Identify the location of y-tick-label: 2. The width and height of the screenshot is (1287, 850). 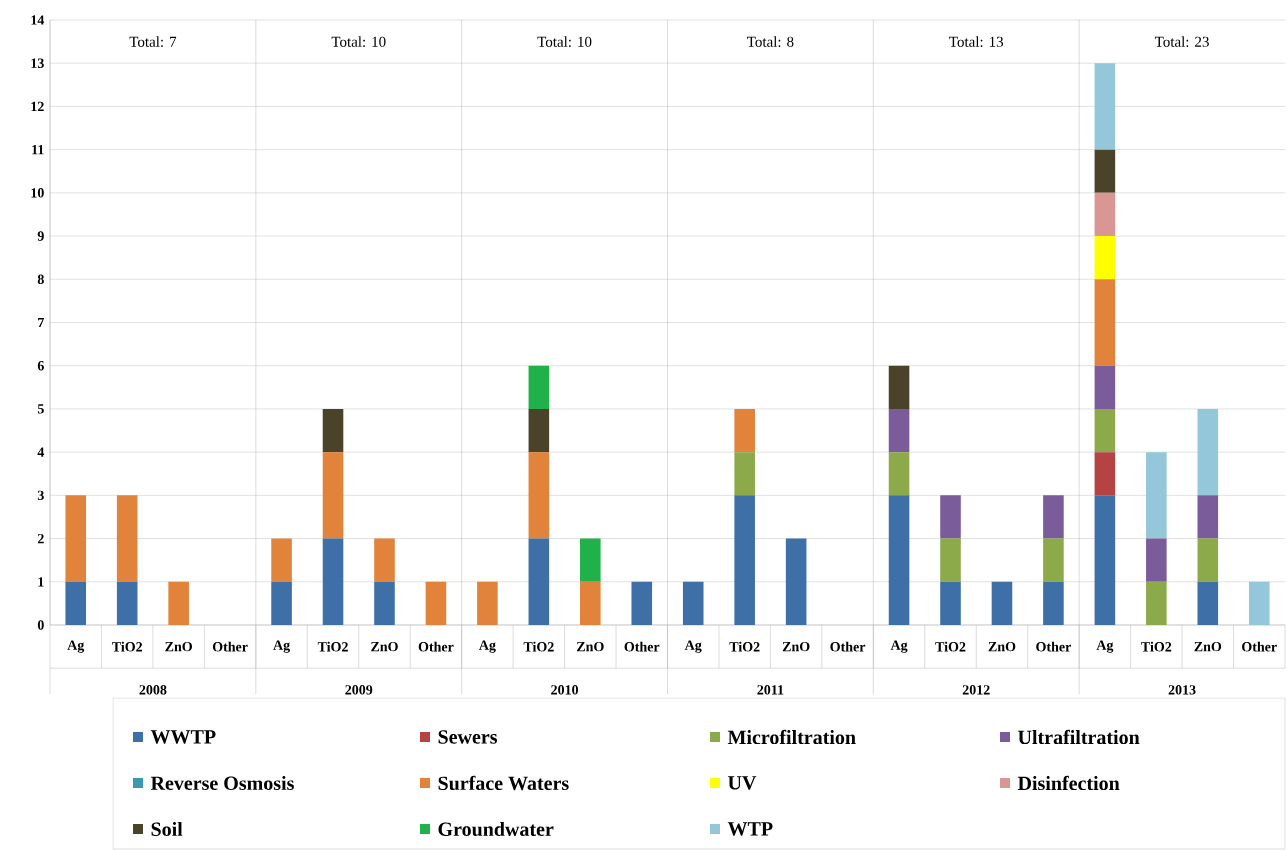
(40, 538).